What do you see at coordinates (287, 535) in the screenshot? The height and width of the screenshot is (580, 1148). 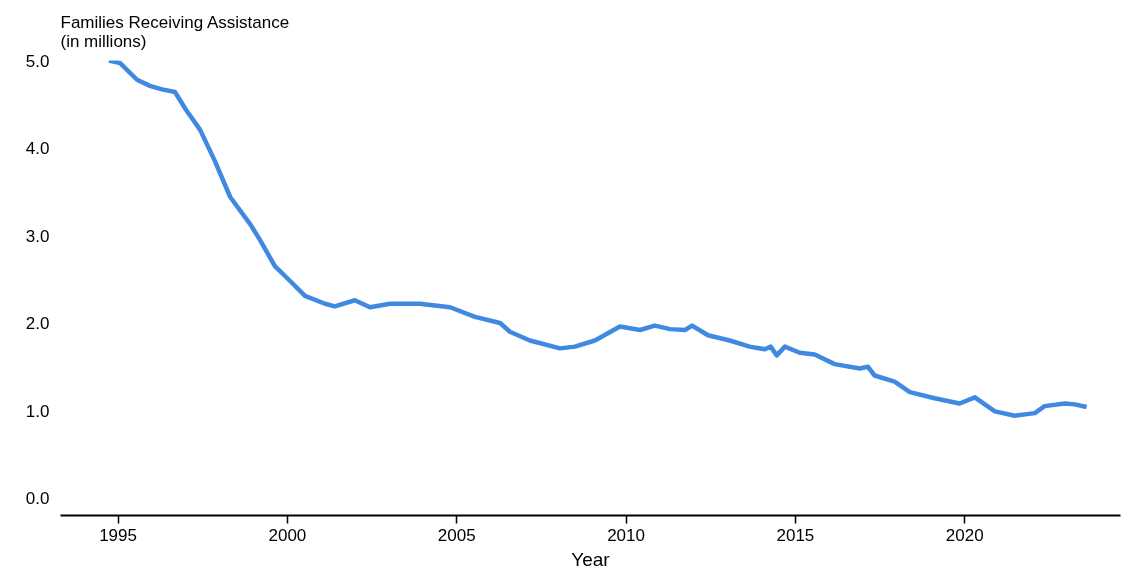 I see `x-tick-label: 2000` at bounding box center [287, 535].